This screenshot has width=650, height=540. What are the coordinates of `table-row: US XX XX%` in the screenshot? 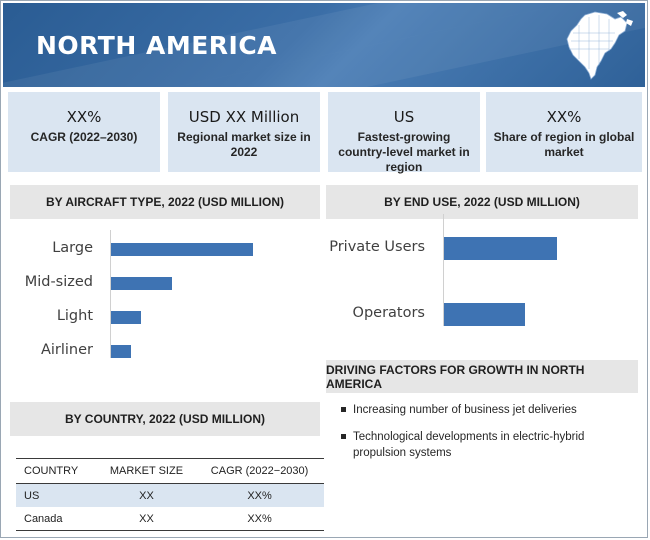 It's located at (170, 495).